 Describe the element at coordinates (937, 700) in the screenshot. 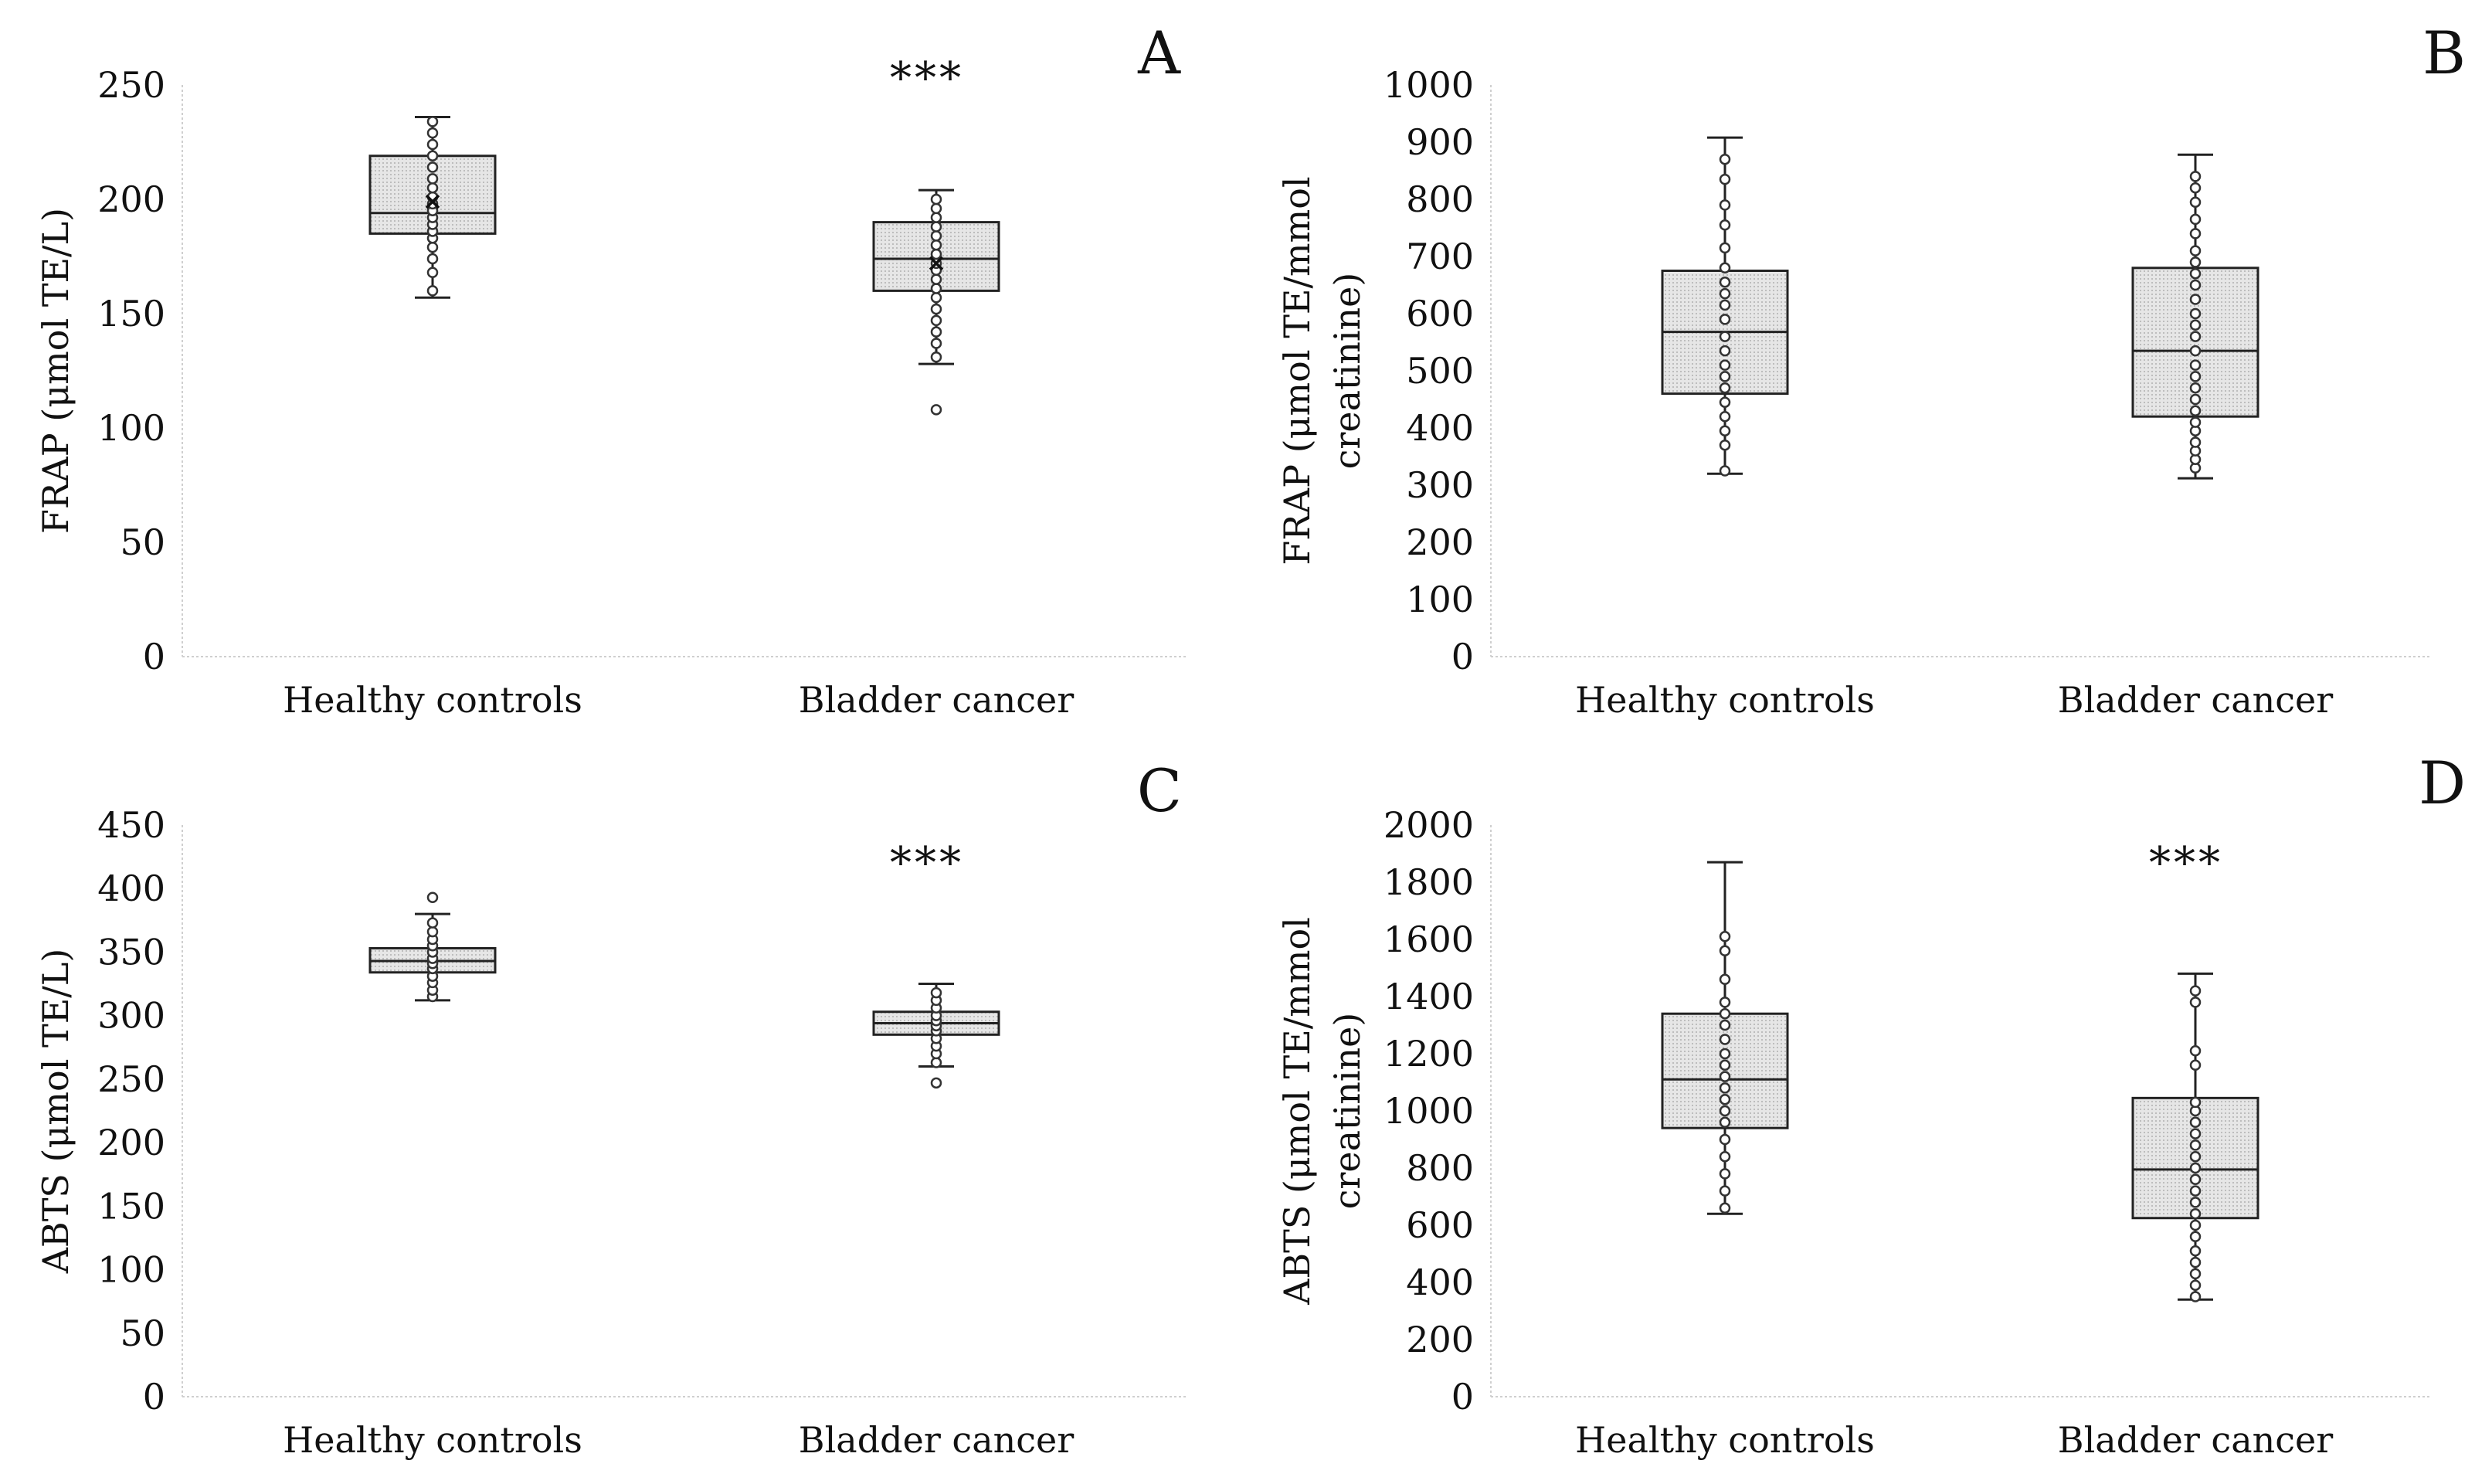

I see `x-tick-label-bladder-cancer: Bladder cancer` at that location.